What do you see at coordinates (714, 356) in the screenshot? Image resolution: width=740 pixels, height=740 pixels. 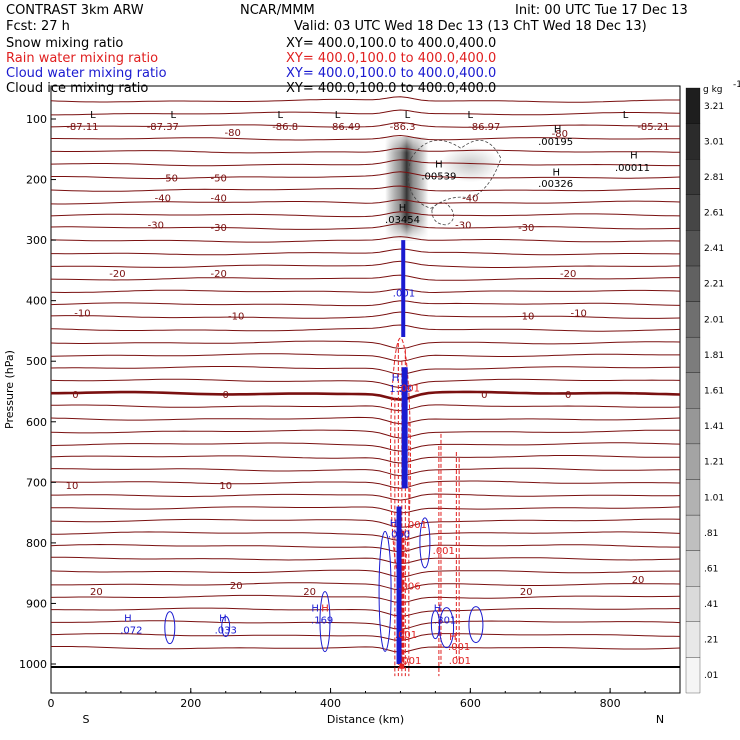 I see `colorbar-level: 1.81` at bounding box center [714, 356].